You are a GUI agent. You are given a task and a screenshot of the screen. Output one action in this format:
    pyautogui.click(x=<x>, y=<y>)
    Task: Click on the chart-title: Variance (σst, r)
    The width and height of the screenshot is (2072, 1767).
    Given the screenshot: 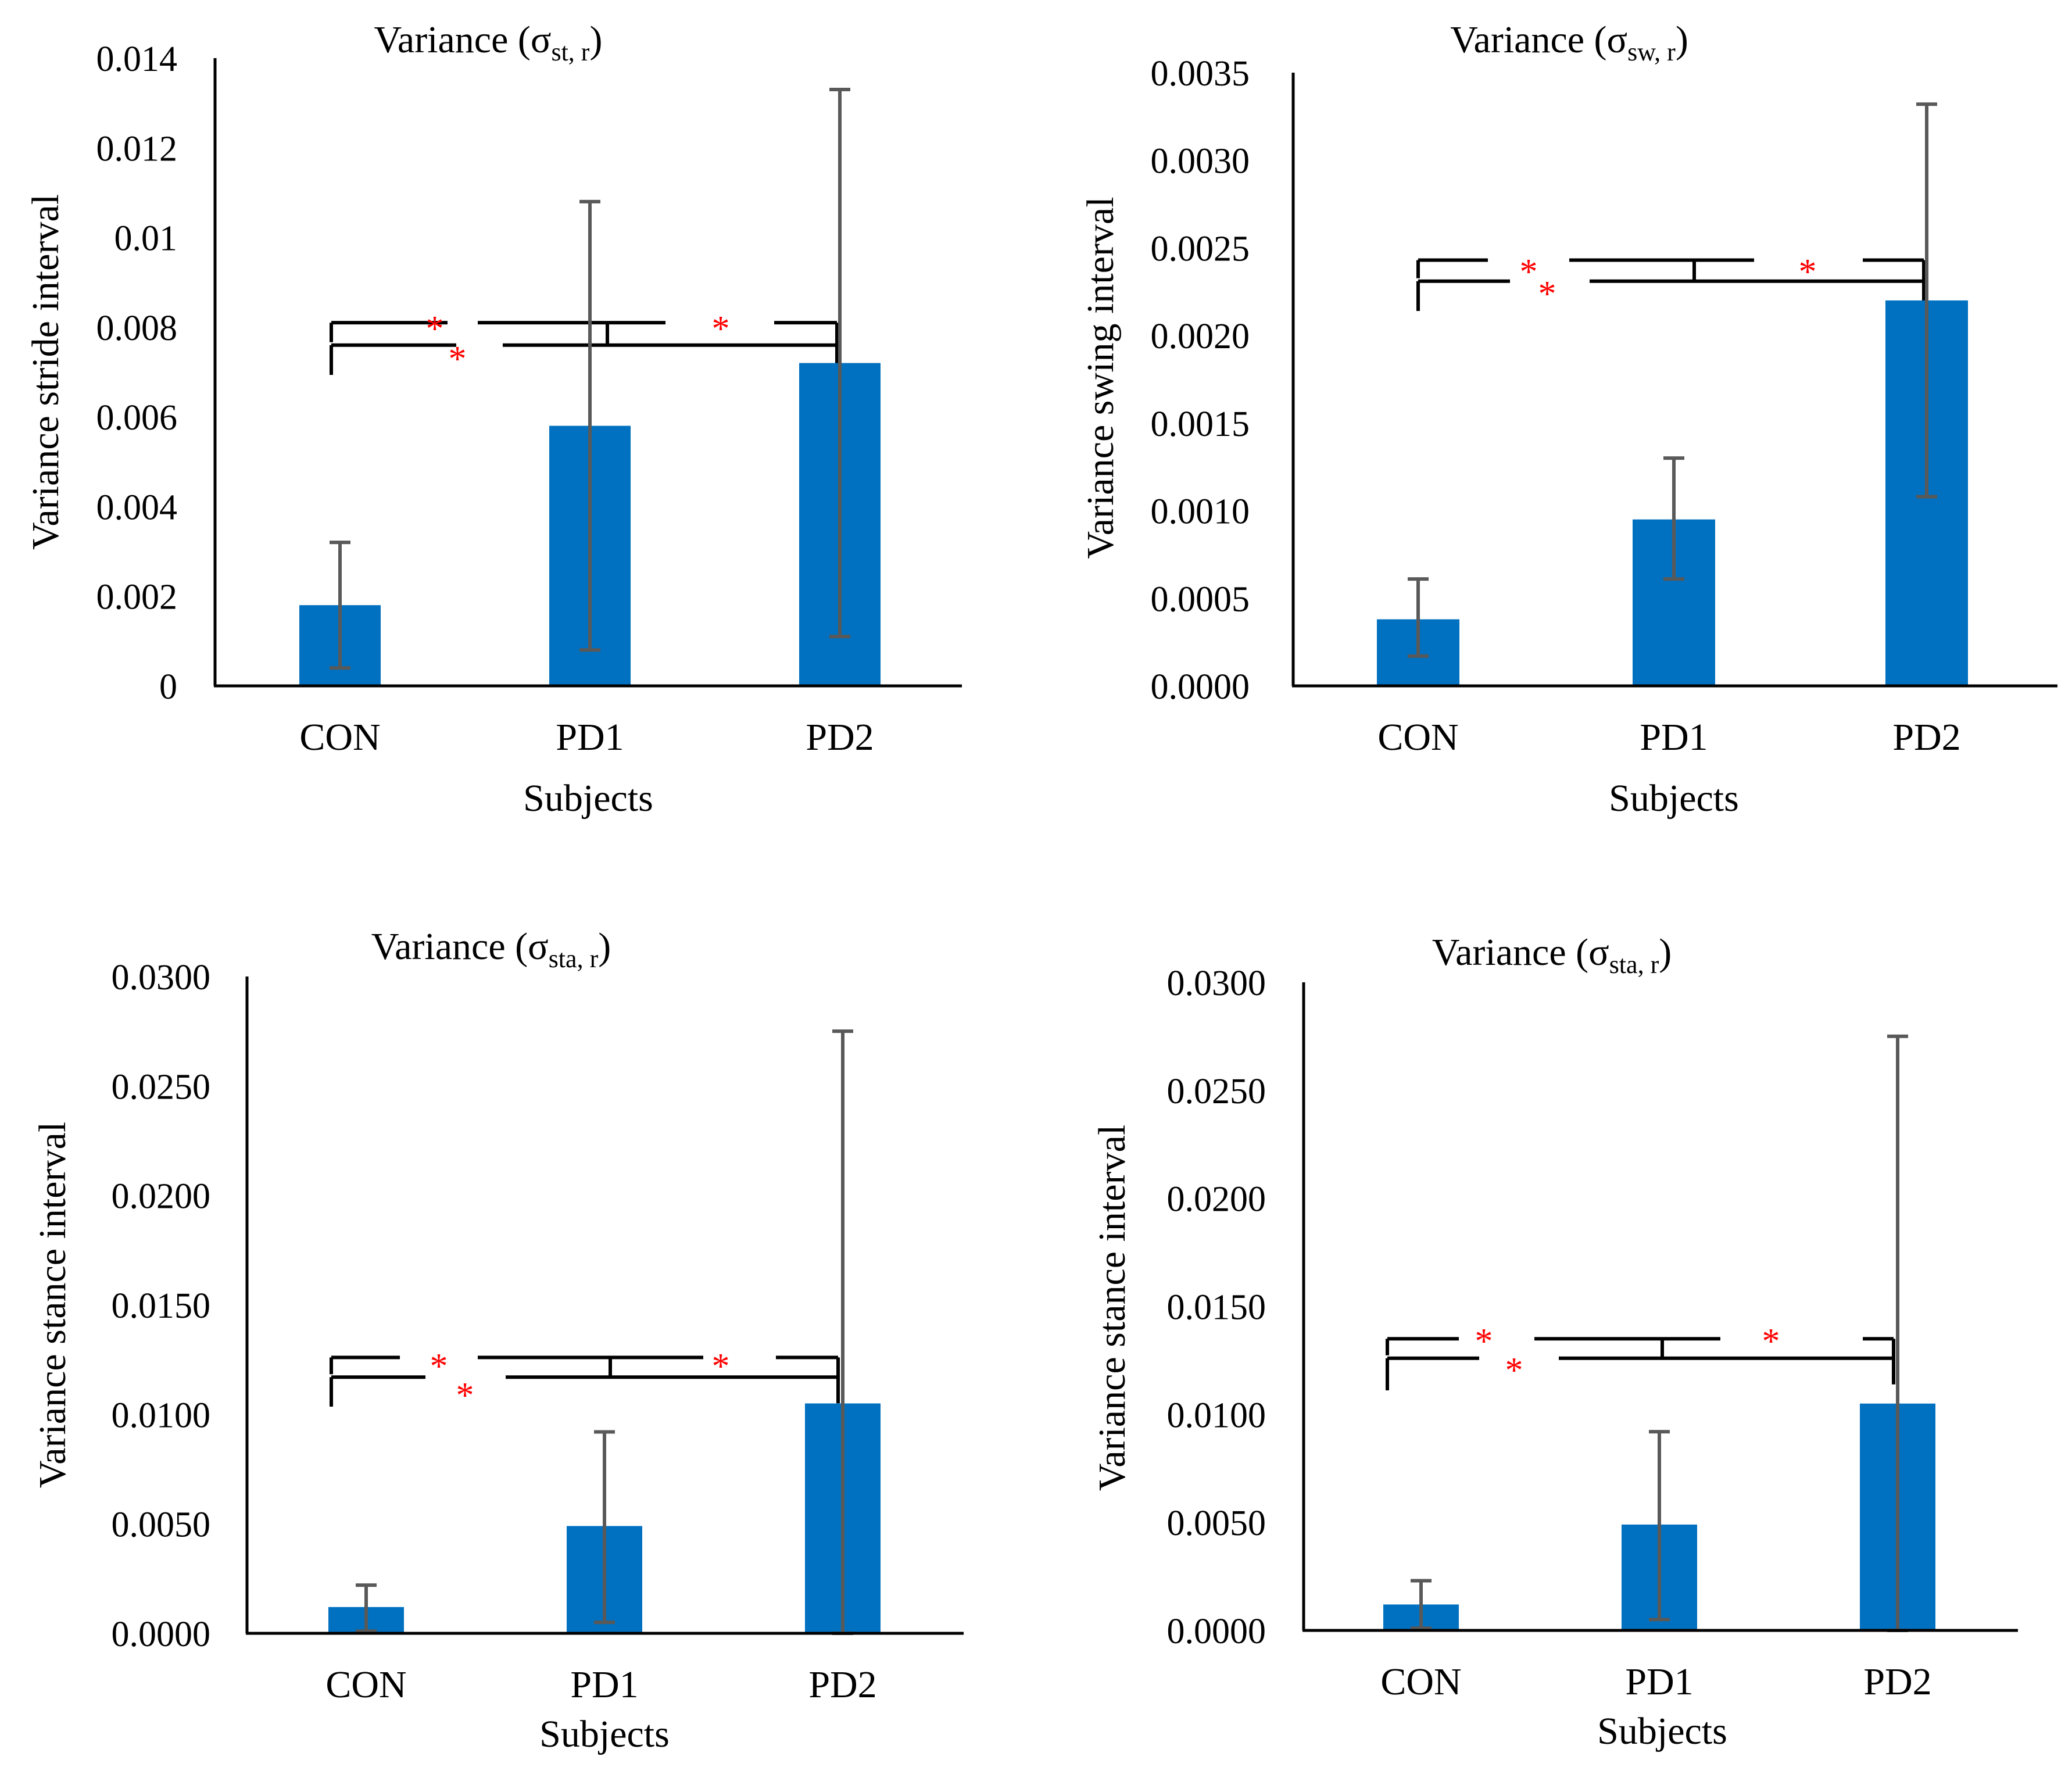 What is the action you would take?
    pyautogui.click(x=489, y=43)
    